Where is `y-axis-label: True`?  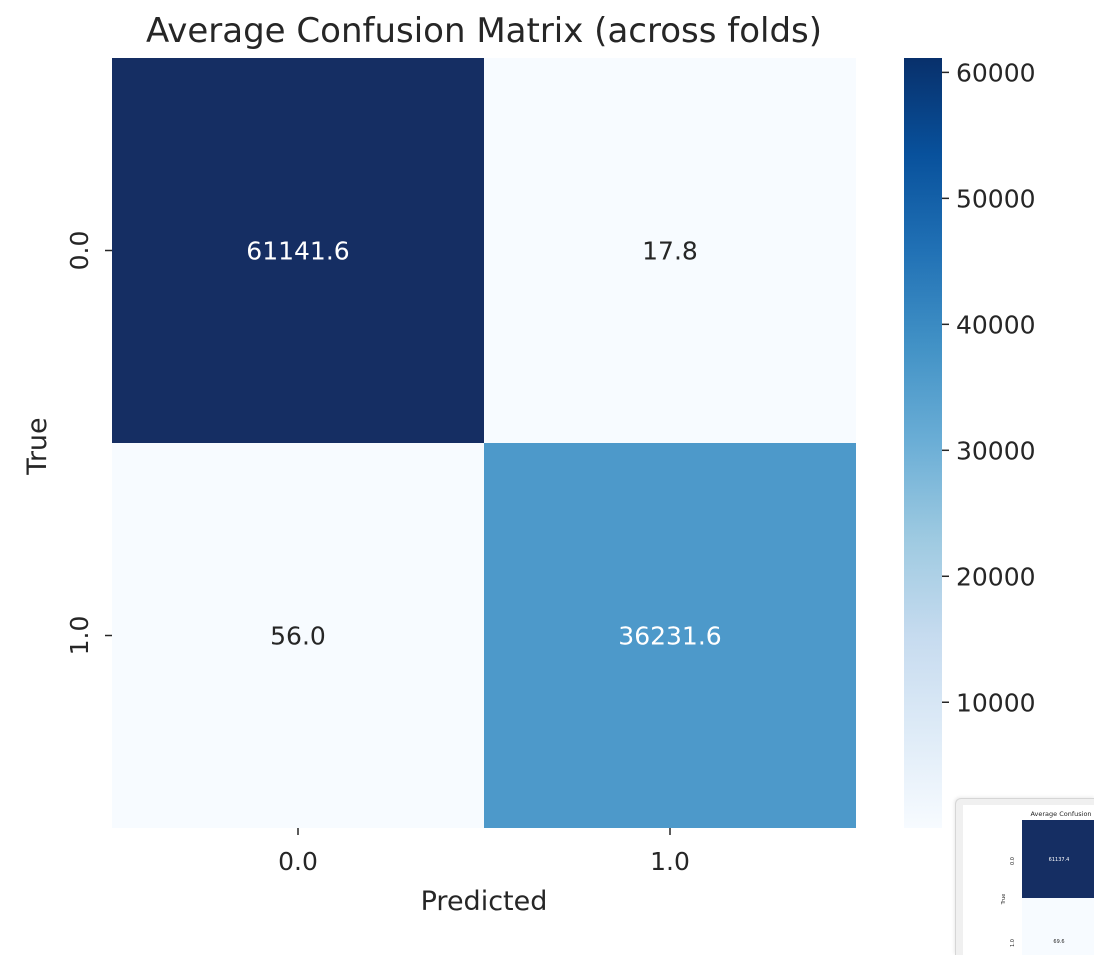
y-axis-label: True is located at coordinates (37, 446).